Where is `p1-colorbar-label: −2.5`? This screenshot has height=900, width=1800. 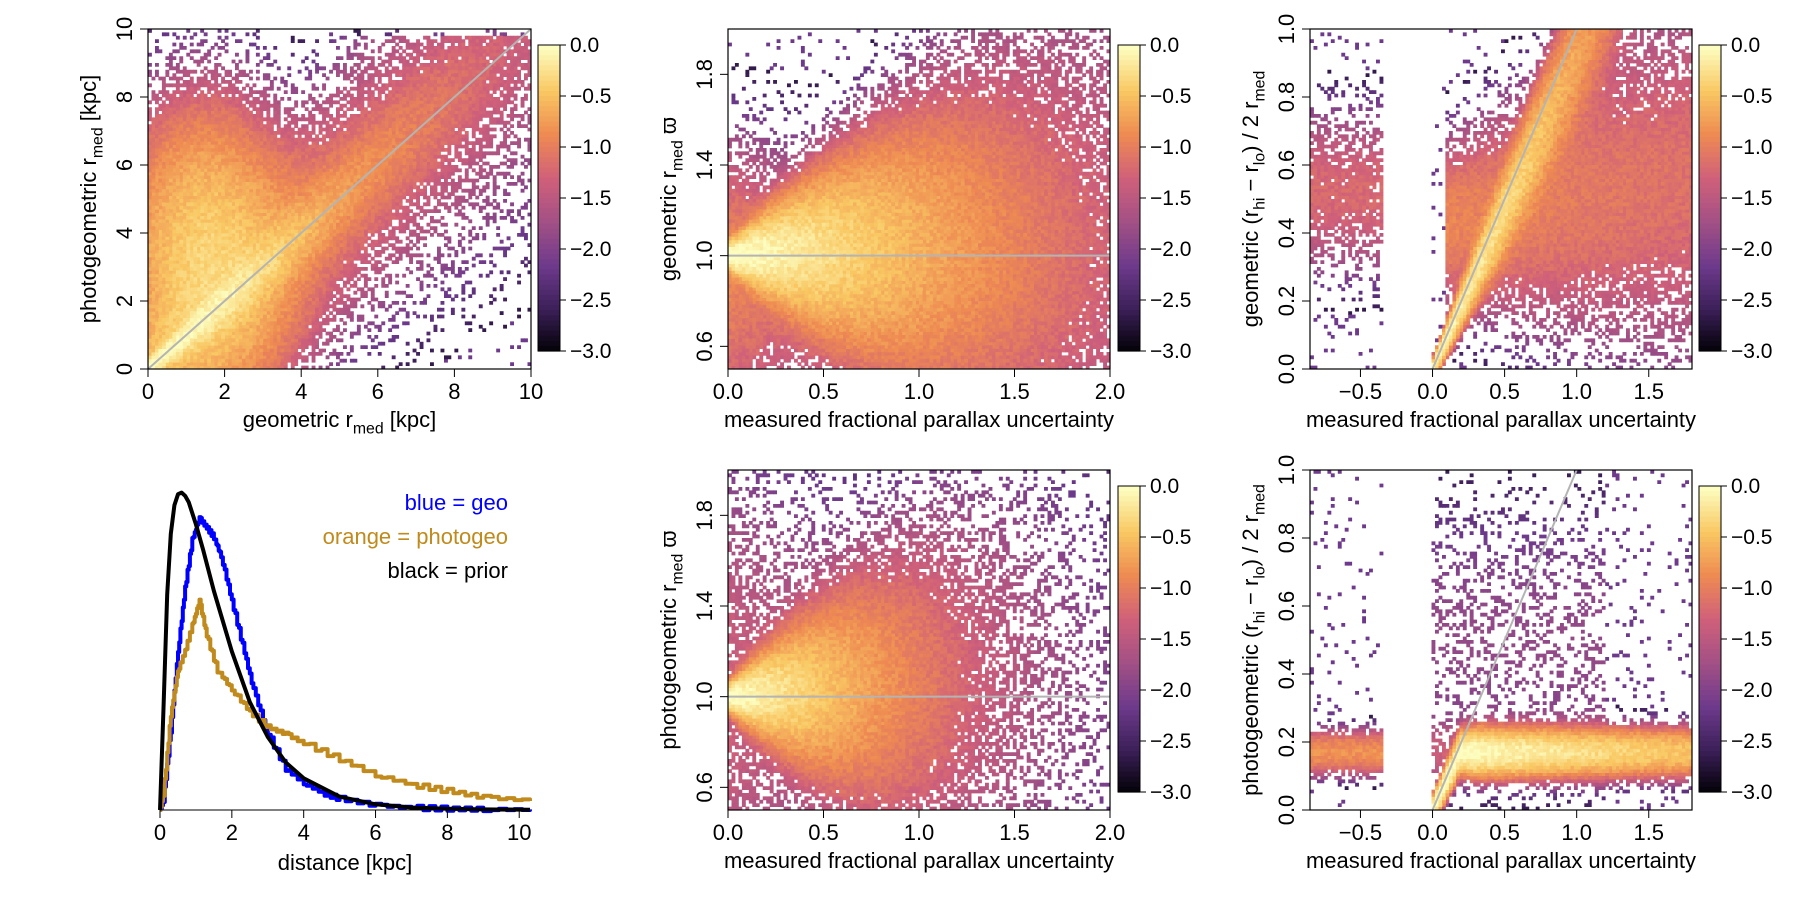 p1-colorbar-label: −2.5 is located at coordinates (590, 300).